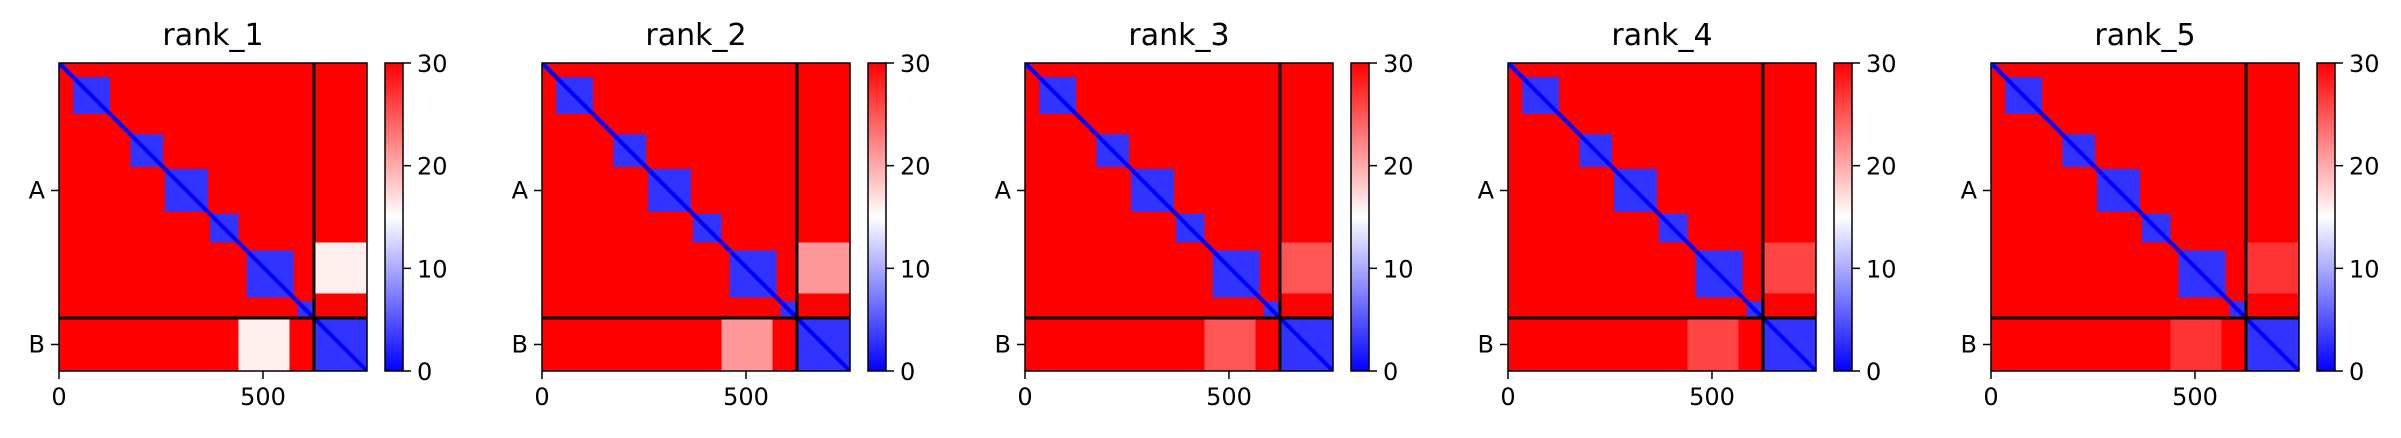 Image resolution: width=2401 pixels, height=438 pixels. What do you see at coordinates (2144, 35) in the screenshot?
I see `panel-title: rank_5` at bounding box center [2144, 35].